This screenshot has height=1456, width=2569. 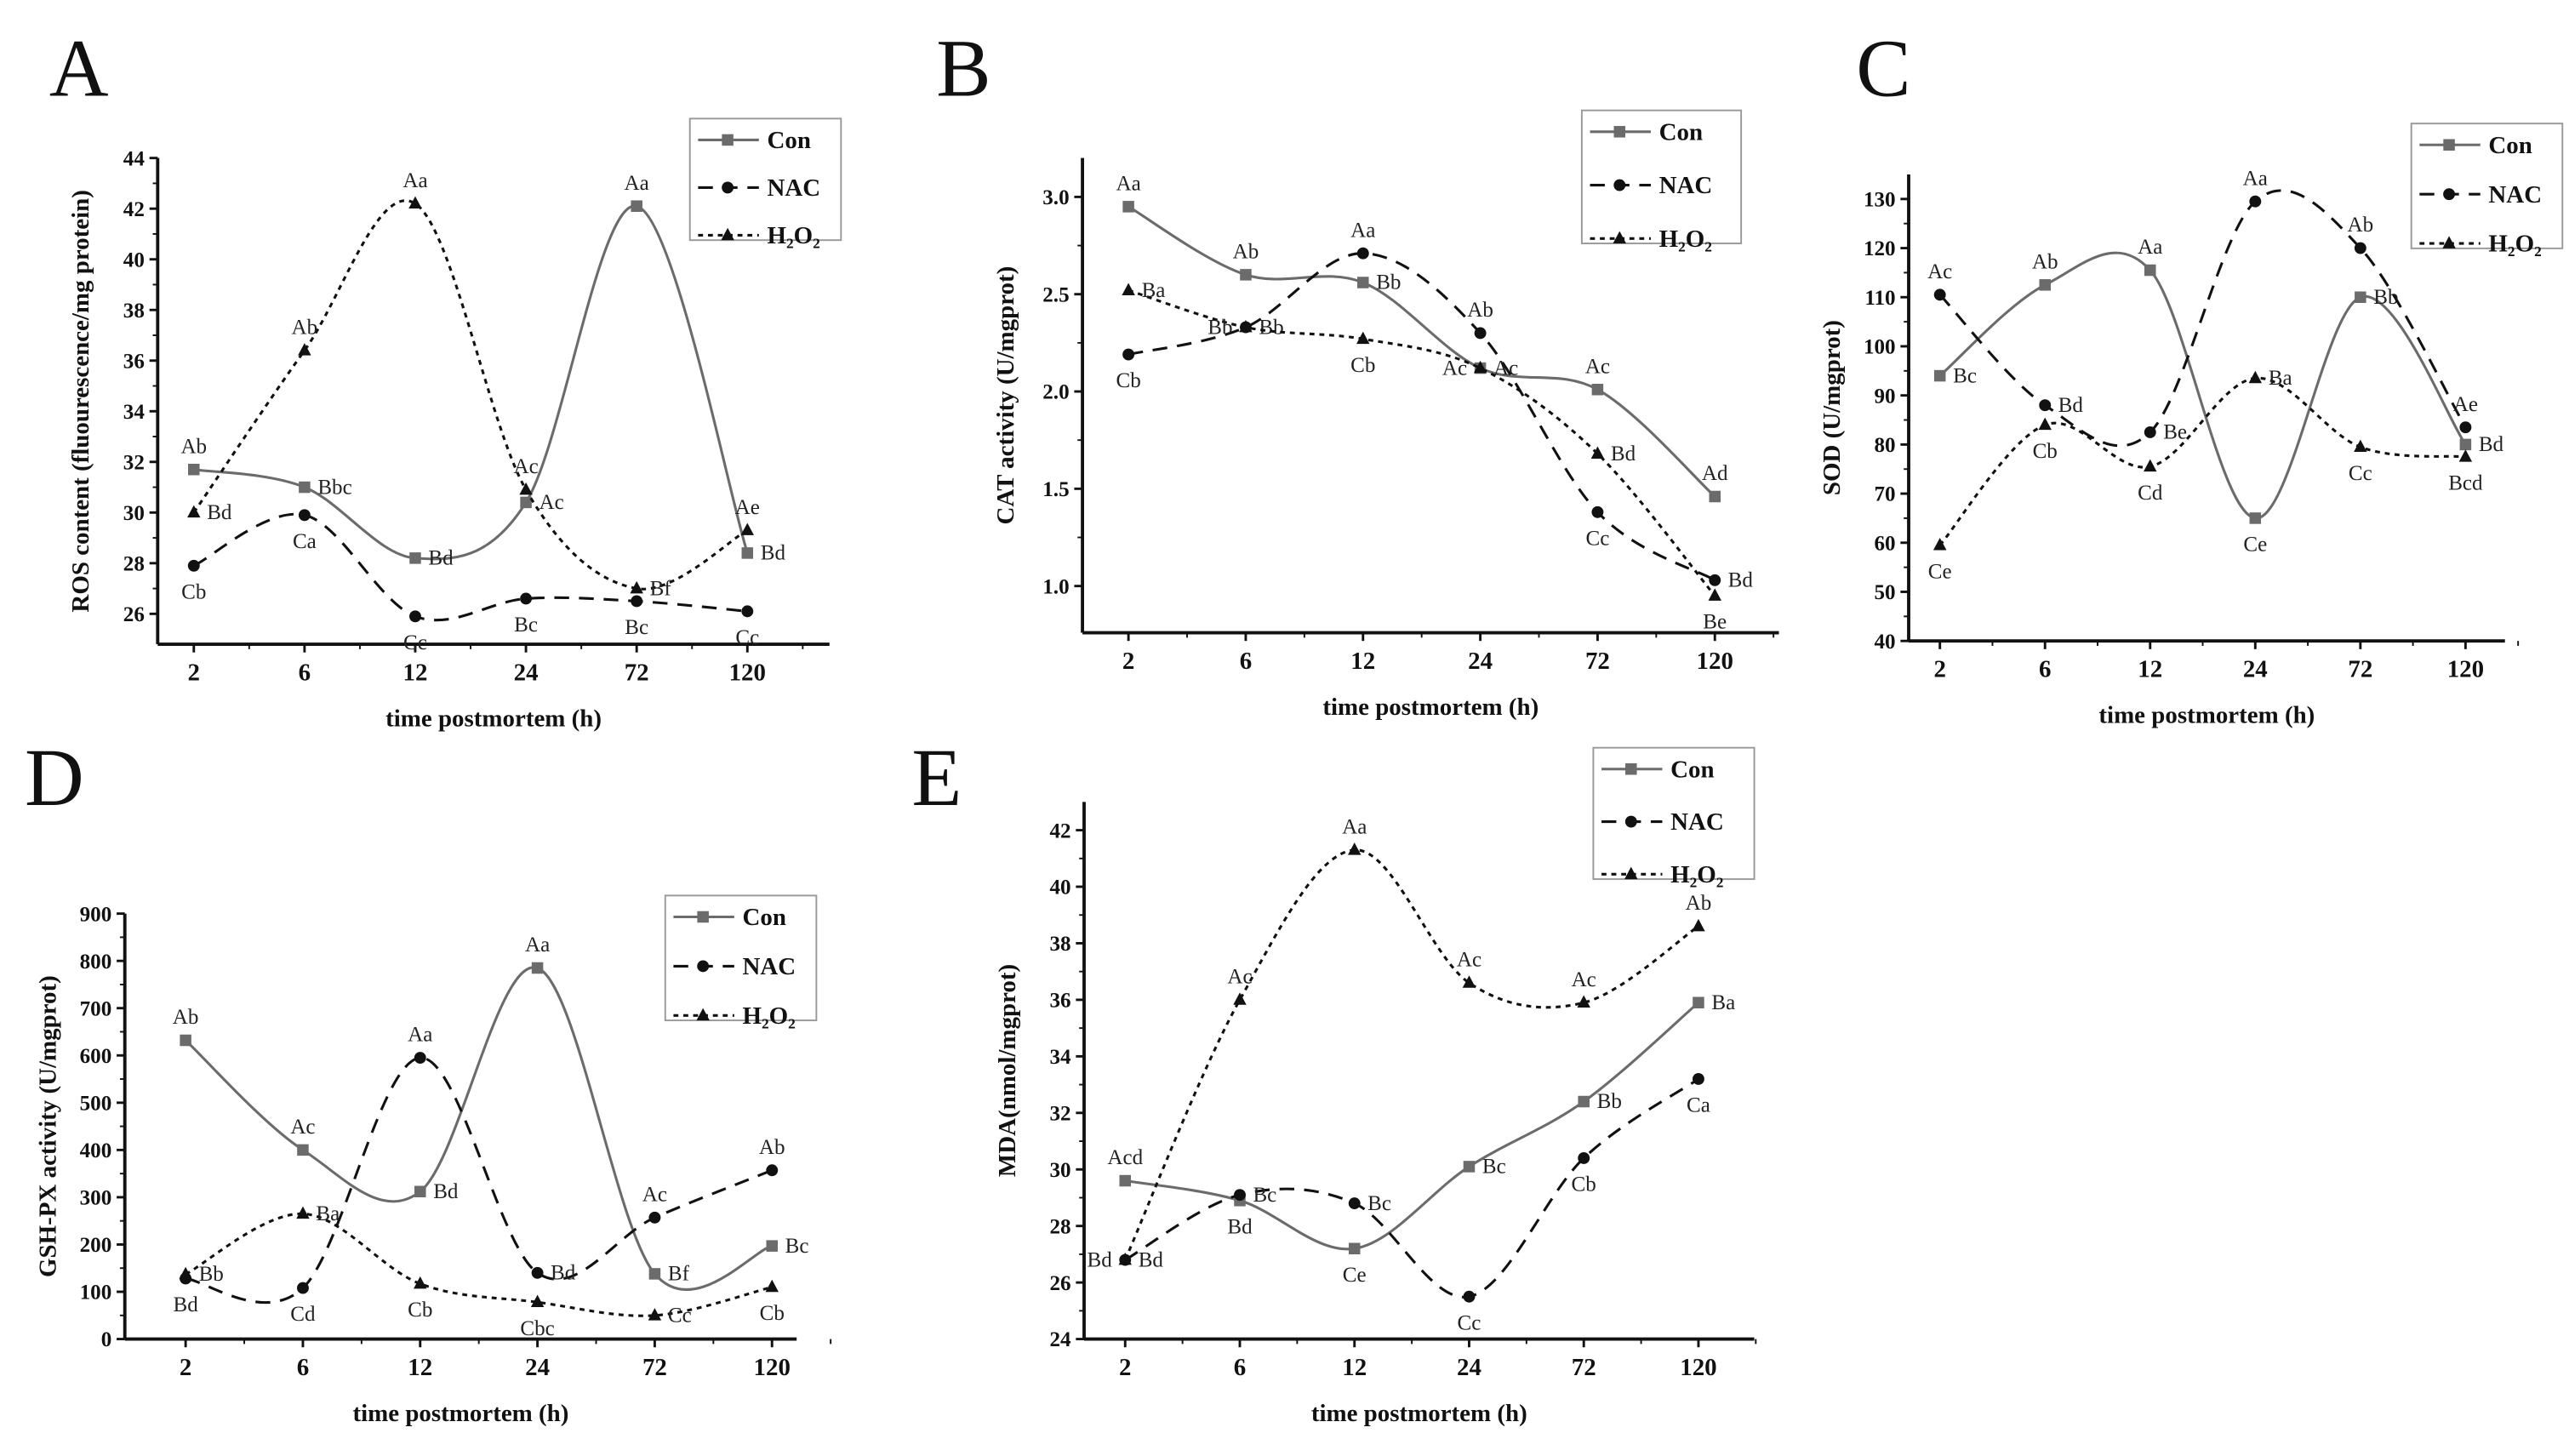 What do you see at coordinates (96, 1008) in the screenshot?
I see `y-tick-label: 700` at bounding box center [96, 1008].